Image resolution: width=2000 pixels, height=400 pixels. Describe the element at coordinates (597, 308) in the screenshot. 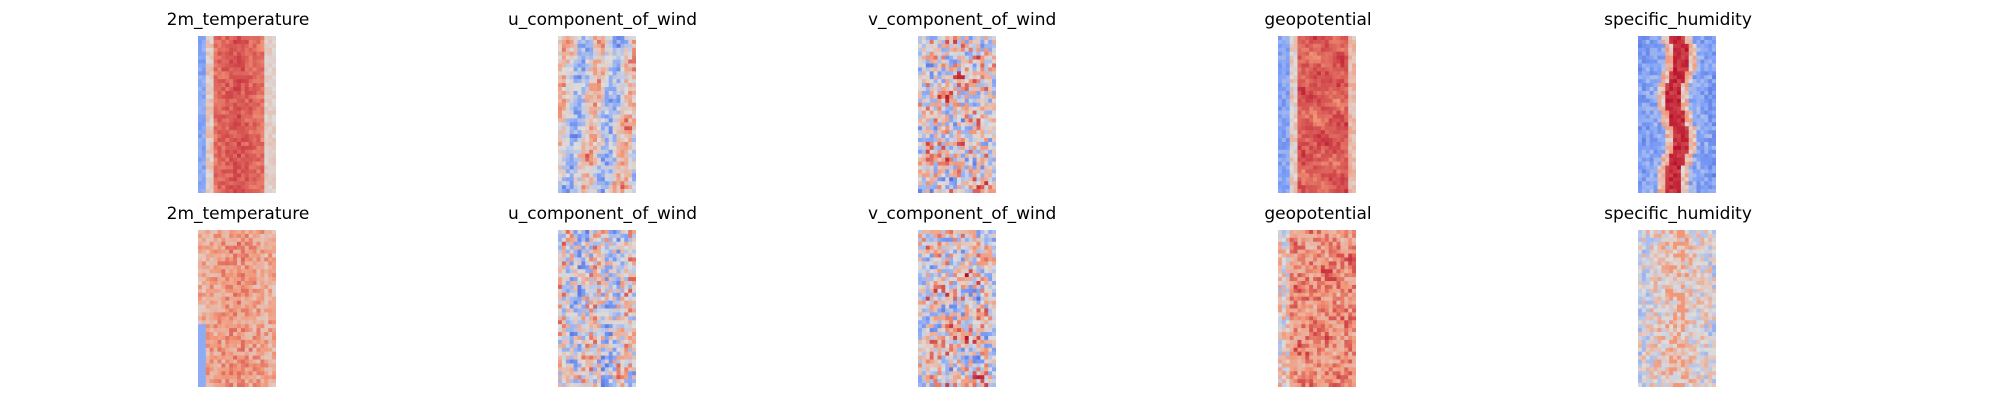

I see `heatmap-u-wind-bottom` at that location.